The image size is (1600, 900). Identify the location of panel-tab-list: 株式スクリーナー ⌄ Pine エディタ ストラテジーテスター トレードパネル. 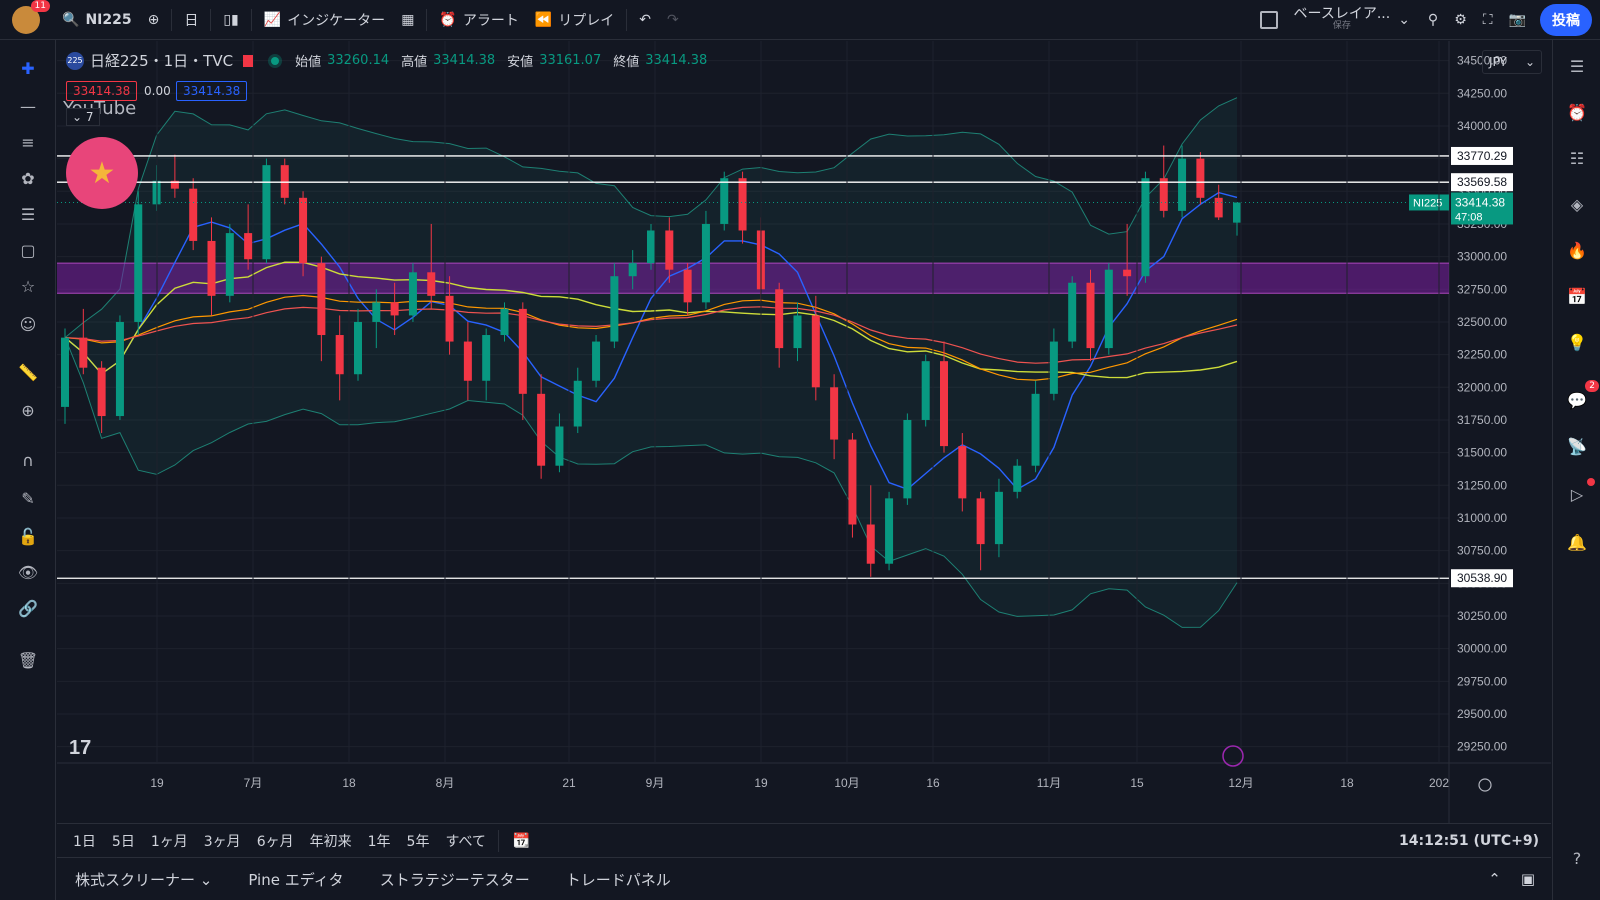
(373, 879).